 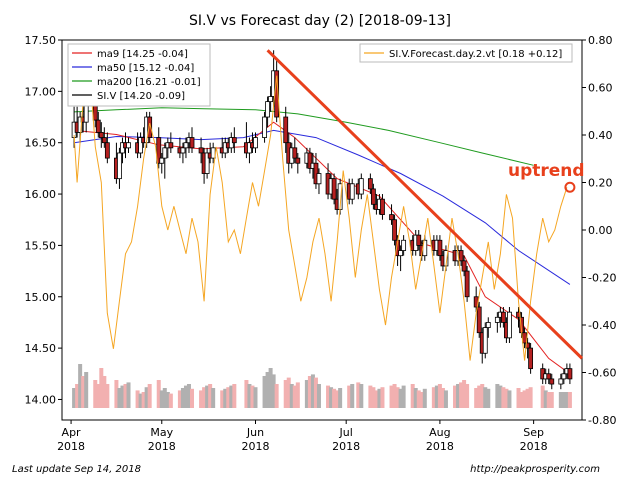 I want to click on y-right-tick-label: -0.80, so click(x=602, y=420).